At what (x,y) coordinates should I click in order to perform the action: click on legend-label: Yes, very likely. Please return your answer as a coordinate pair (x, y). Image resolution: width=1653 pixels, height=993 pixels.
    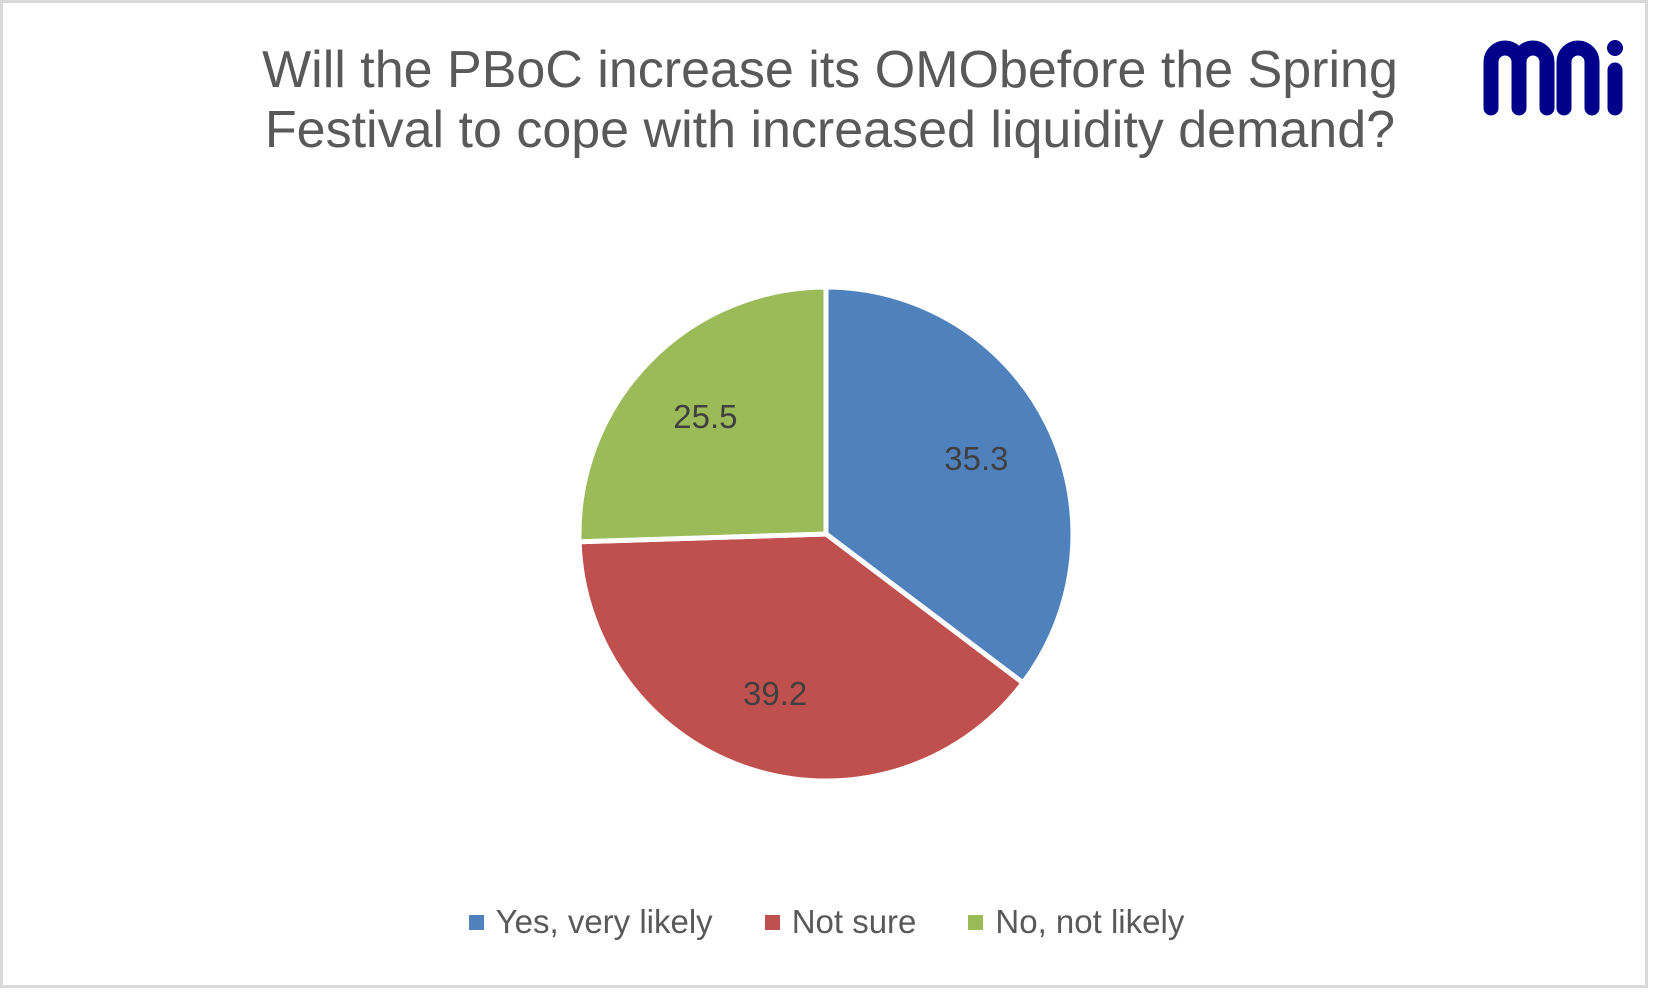
    Looking at the image, I should click on (604, 921).